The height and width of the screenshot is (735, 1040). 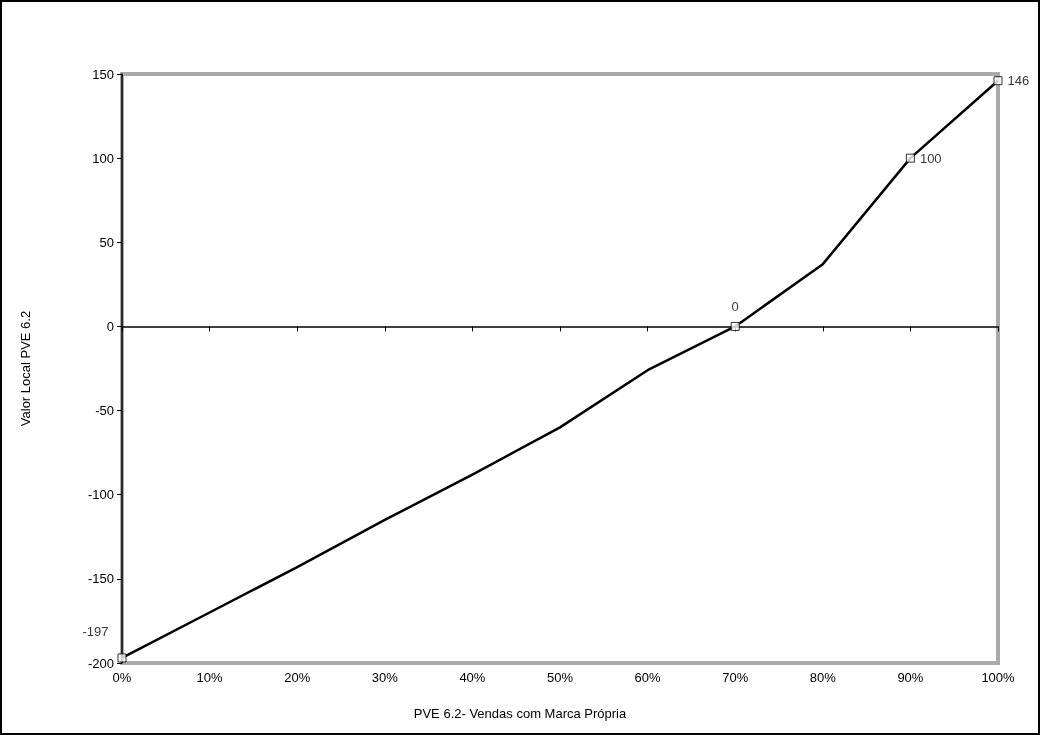 What do you see at coordinates (472, 677) in the screenshot?
I see `x-tick-label: 40%` at bounding box center [472, 677].